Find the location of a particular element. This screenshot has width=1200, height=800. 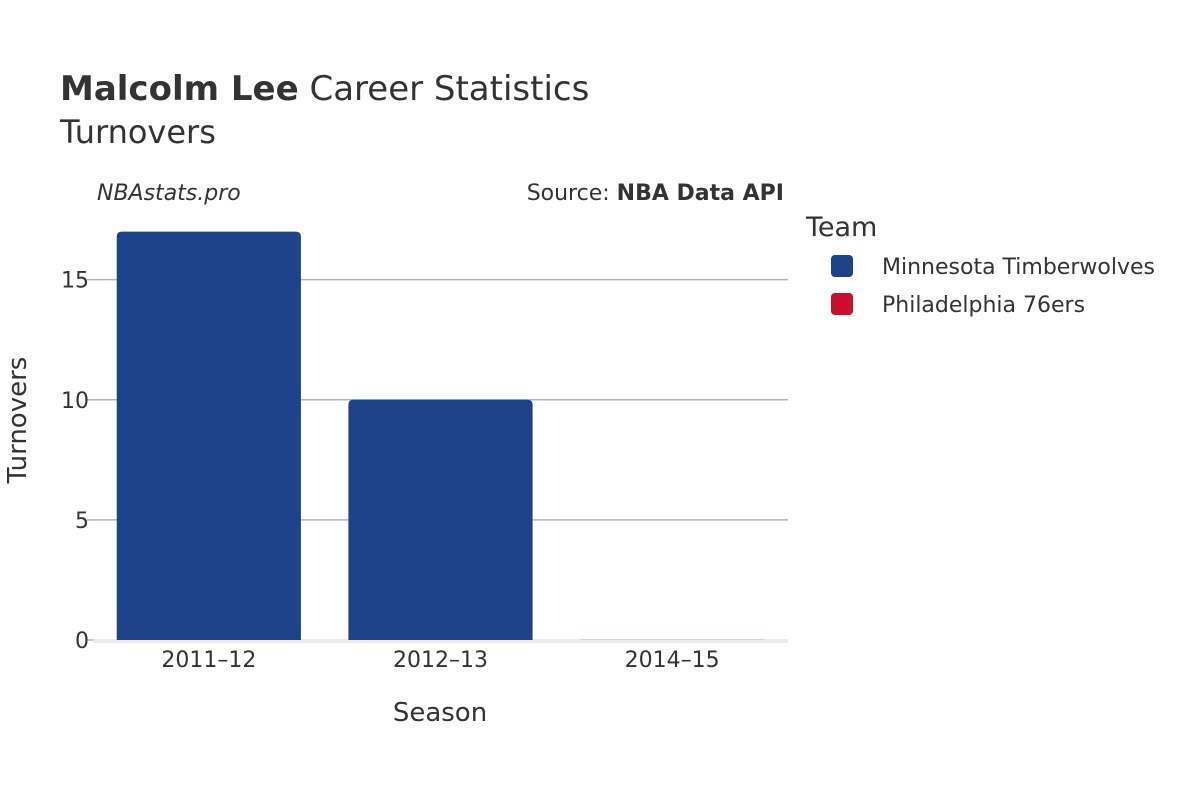

source-credit: Source: NBA Data API is located at coordinates (655, 193).